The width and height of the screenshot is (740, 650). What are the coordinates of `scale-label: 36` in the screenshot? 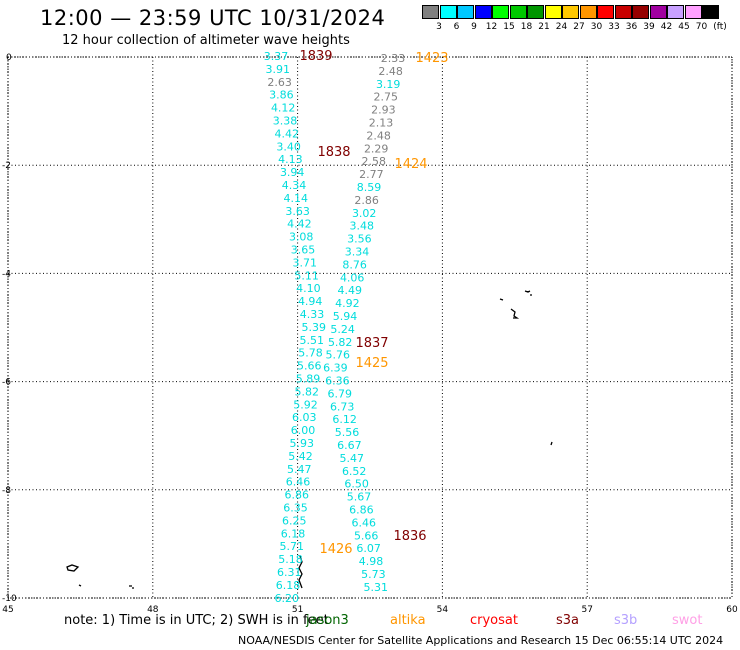 It's located at (631, 27).